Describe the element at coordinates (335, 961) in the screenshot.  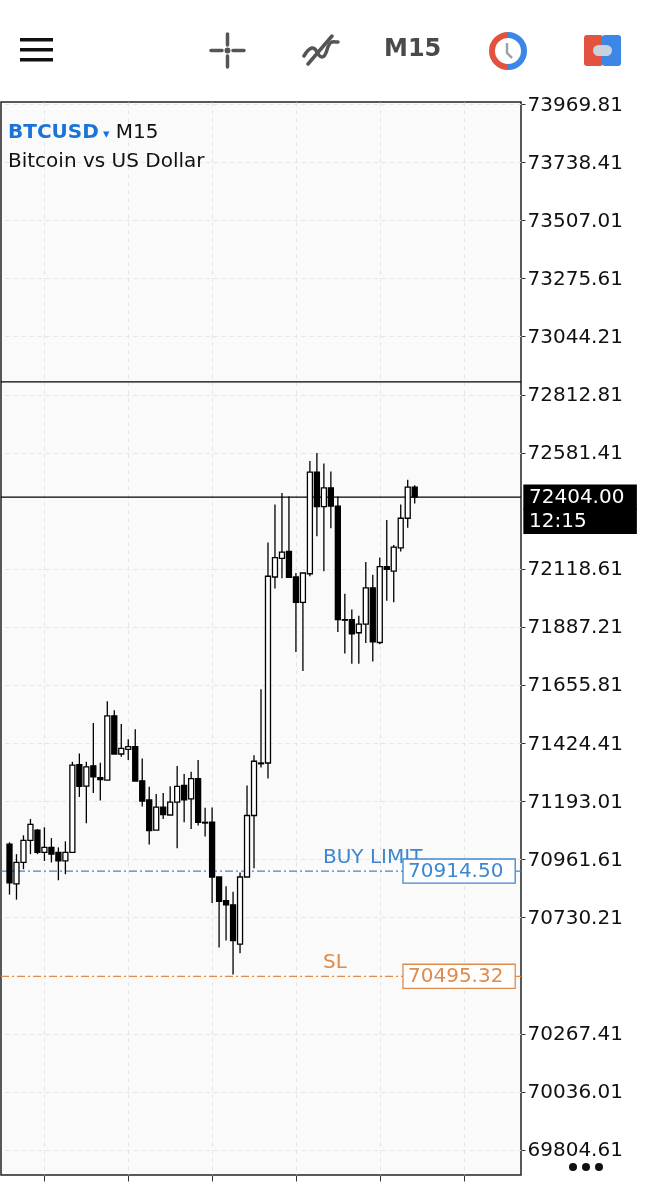
I see `annotation: SL` at that location.